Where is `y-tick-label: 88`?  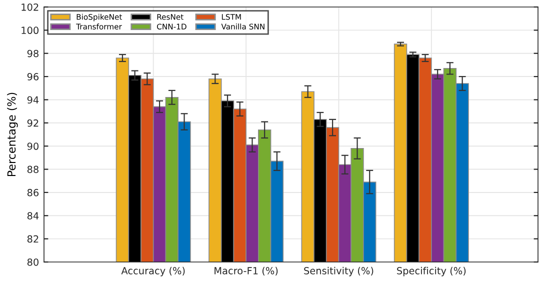 y-tick-label: 88 is located at coordinates (32, 170).